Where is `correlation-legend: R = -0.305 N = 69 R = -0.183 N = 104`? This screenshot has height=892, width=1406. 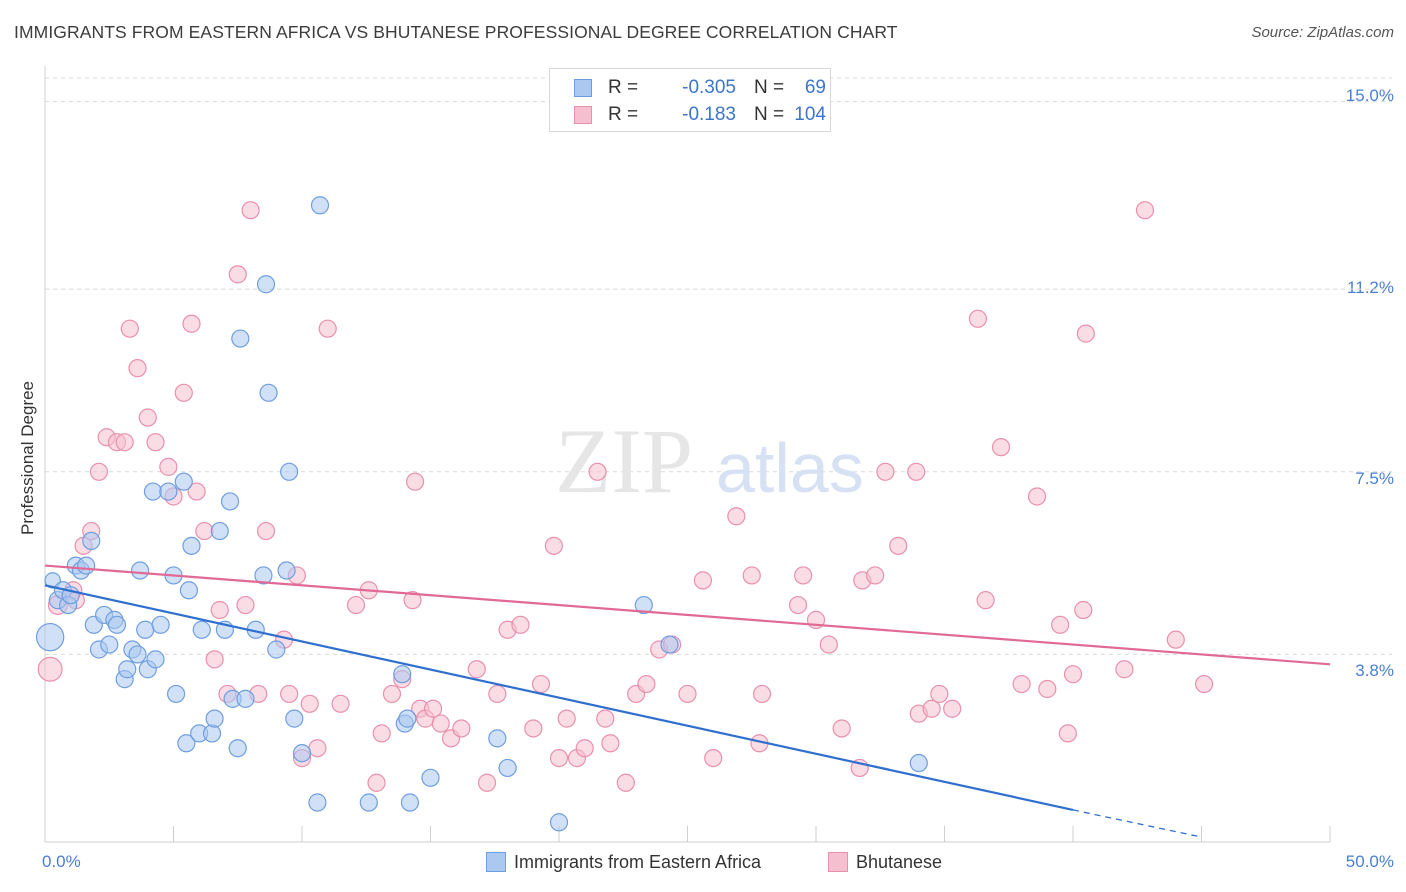 correlation-legend: R = -0.305 N = 69 R = -0.183 N = 104 is located at coordinates (690, 100).